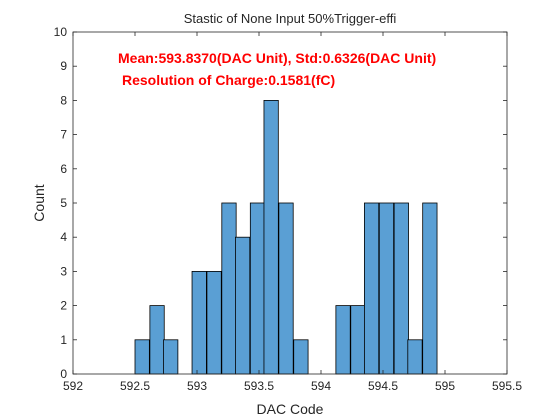  I want to click on x-tick-label: 595.5, so click(507, 386).